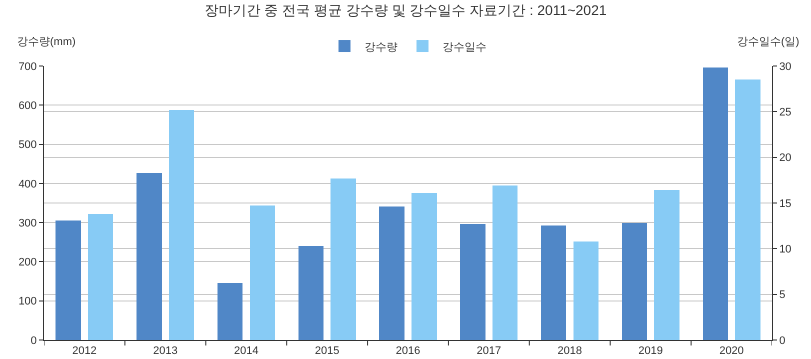 The width and height of the screenshot is (811, 359). Describe the element at coordinates (327, 351) in the screenshot. I see `x-tick-label: 2015` at that location.